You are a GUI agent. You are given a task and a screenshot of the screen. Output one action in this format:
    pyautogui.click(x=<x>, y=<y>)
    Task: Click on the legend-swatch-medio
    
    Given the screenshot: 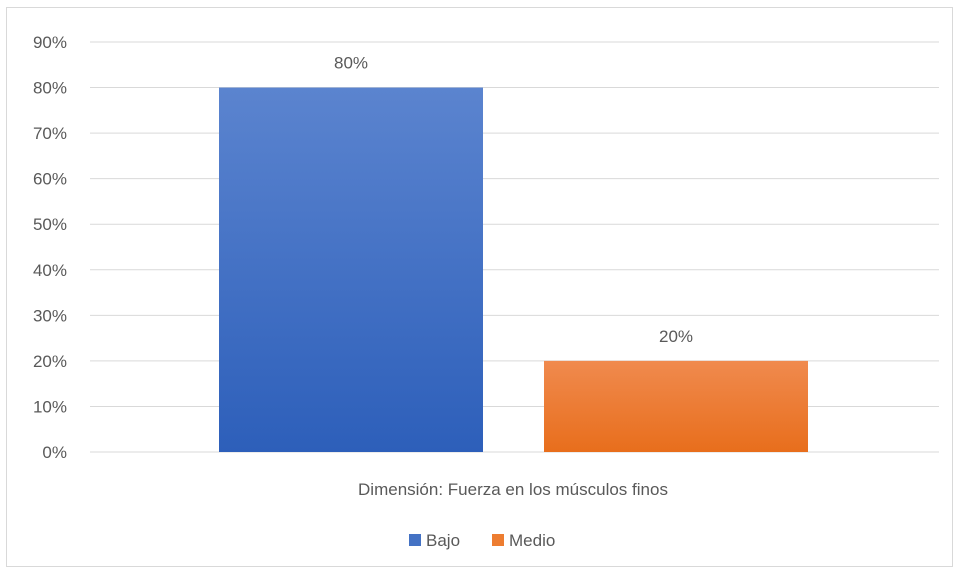 What is the action you would take?
    pyautogui.click(x=498, y=540)
    